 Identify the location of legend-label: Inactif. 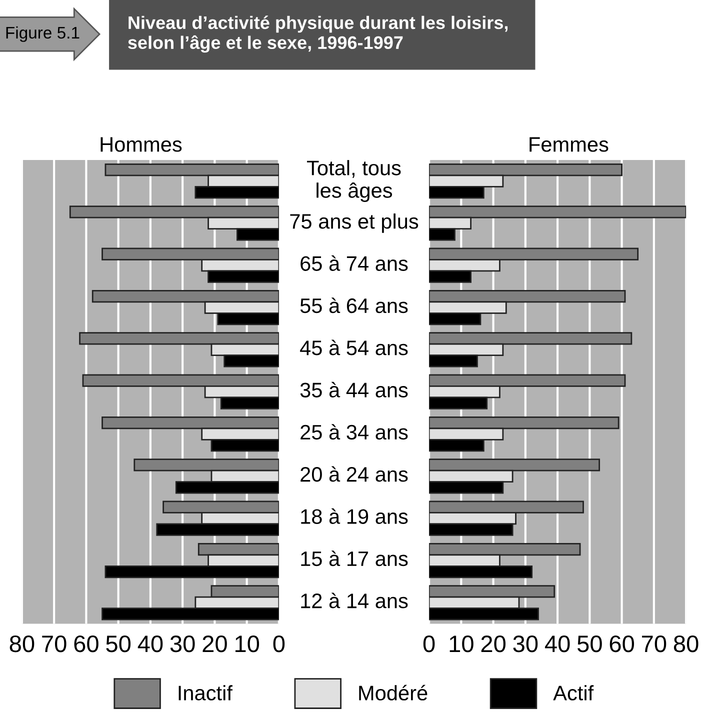
(205, 692).